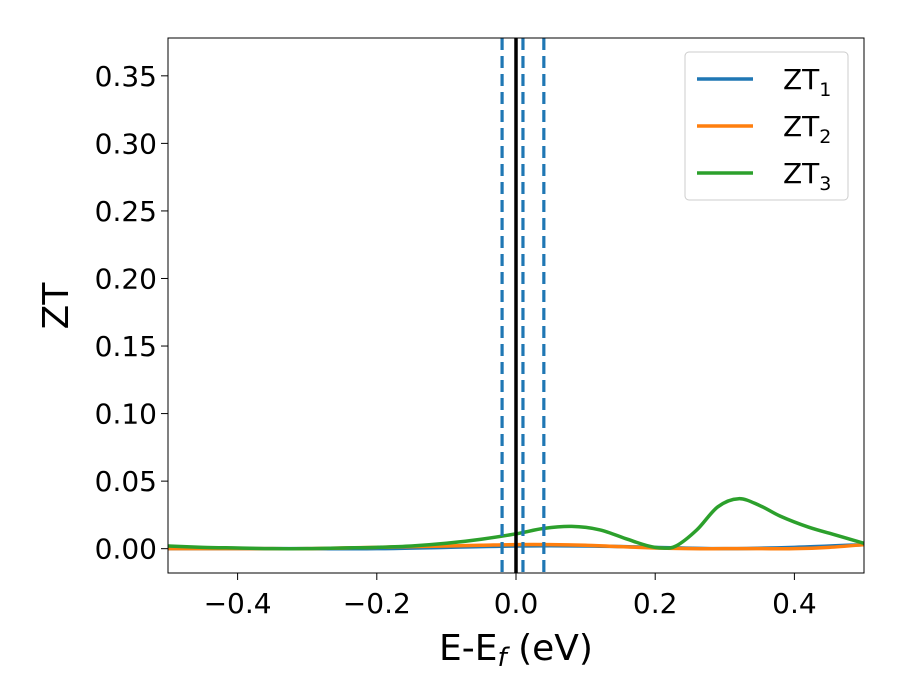  What do you see at coordinates (126, 211) in the screenshot?
I see `y-tick-label: 0.25` at bounding box center [126, 211].